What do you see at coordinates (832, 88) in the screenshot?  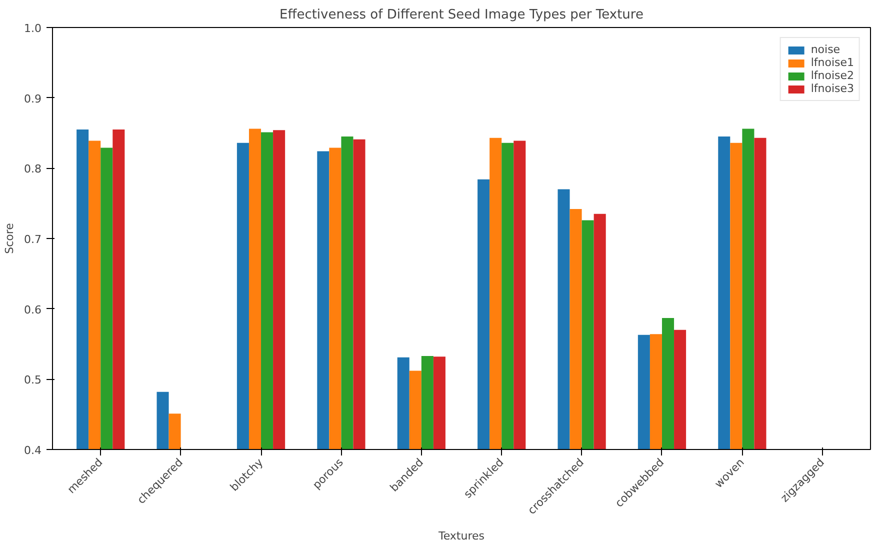 I see `legend-label: lfnoise3` at bounding box center [832, 88].